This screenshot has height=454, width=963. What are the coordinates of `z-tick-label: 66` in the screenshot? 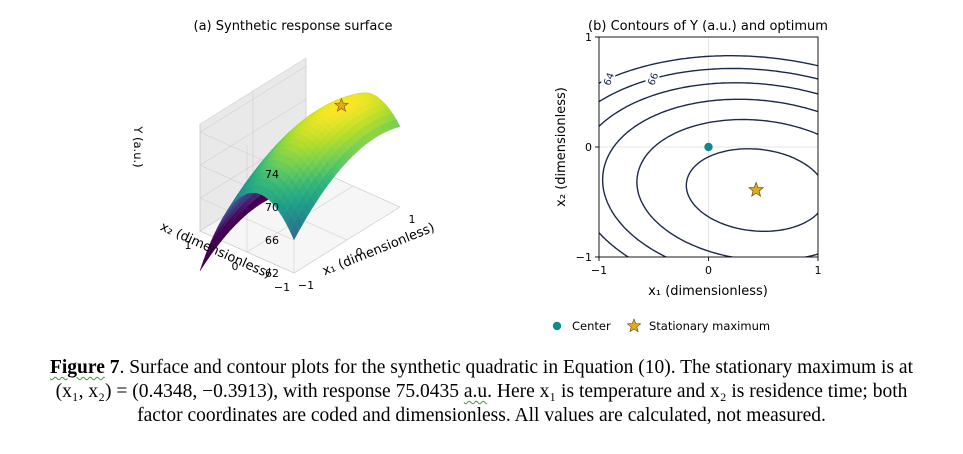 It's located at (272, 240).